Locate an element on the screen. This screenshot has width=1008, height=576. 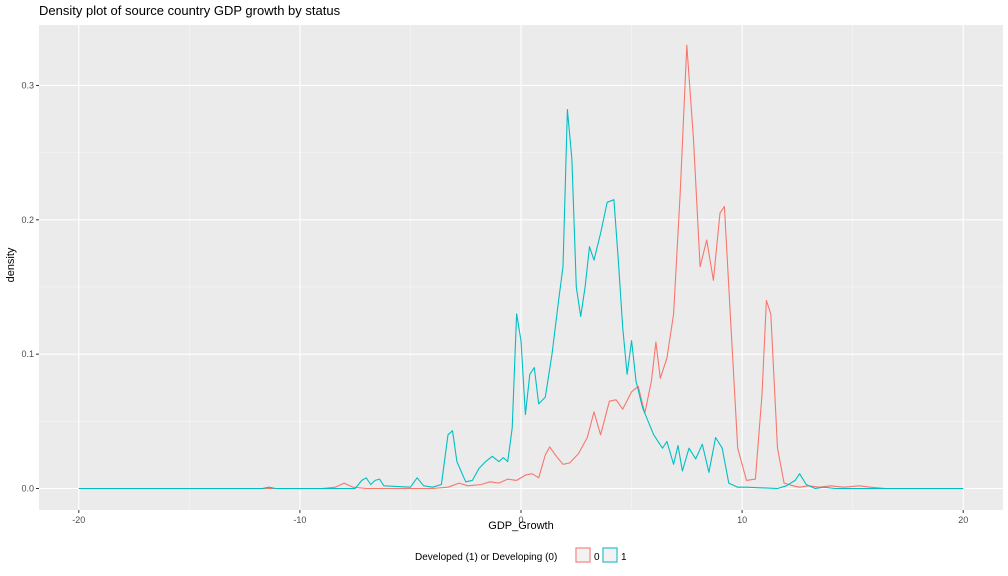
legend-title: Developed (1) or Developing (0) is located at coordinates (486, 557).